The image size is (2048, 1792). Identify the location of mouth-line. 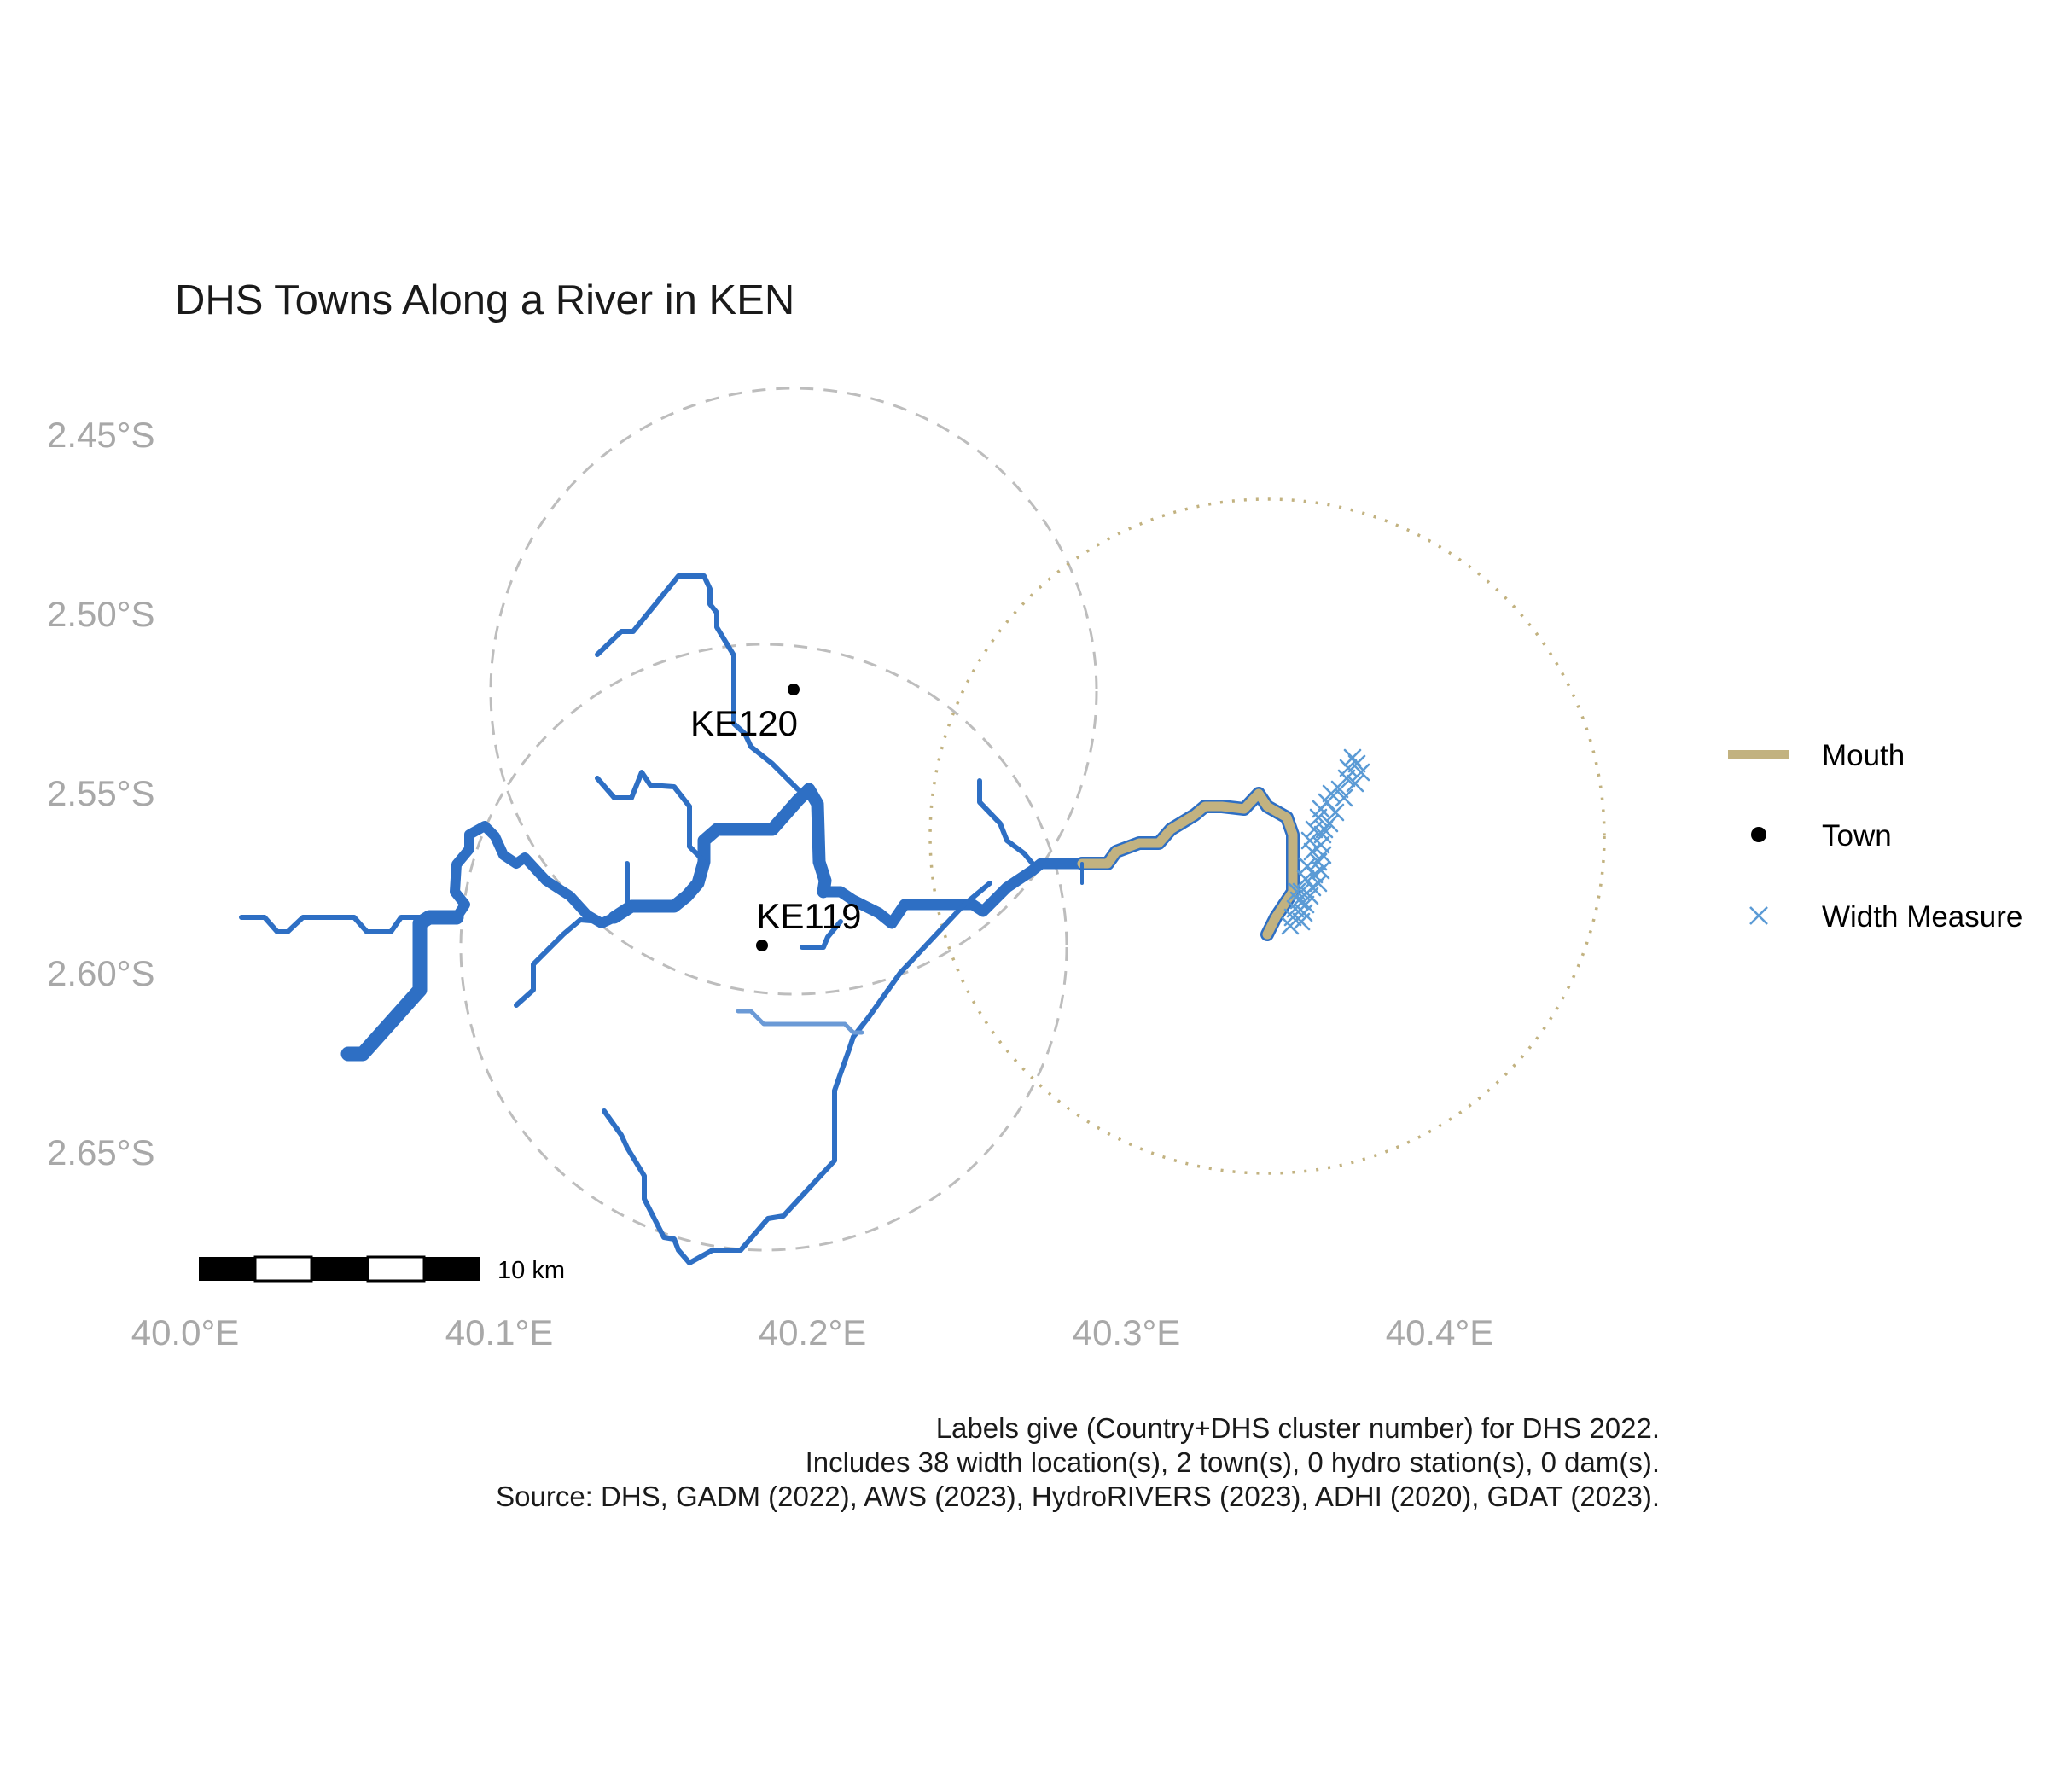
(1187, 864).